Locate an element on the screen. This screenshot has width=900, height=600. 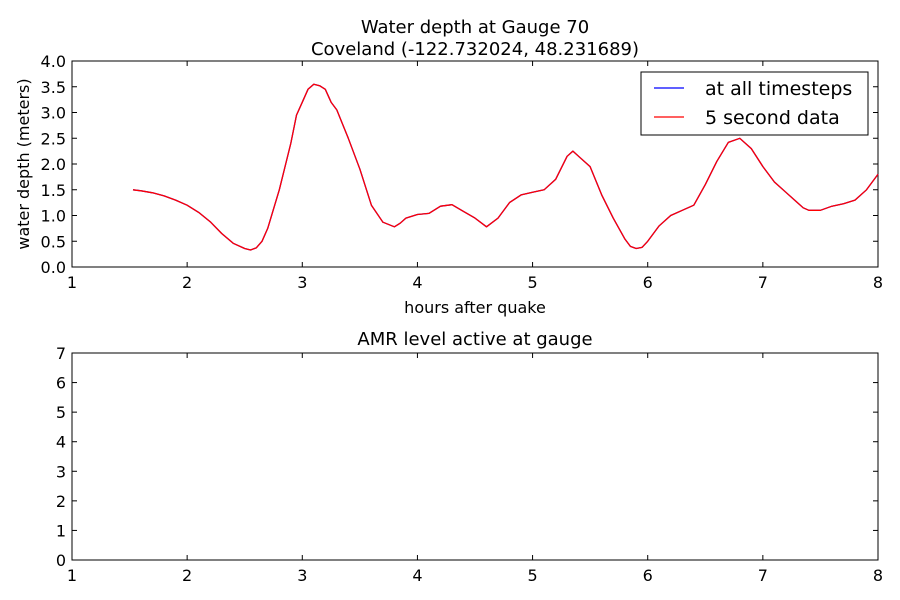
y-tick-label: 0.0 is located at coordinates (53, 267).